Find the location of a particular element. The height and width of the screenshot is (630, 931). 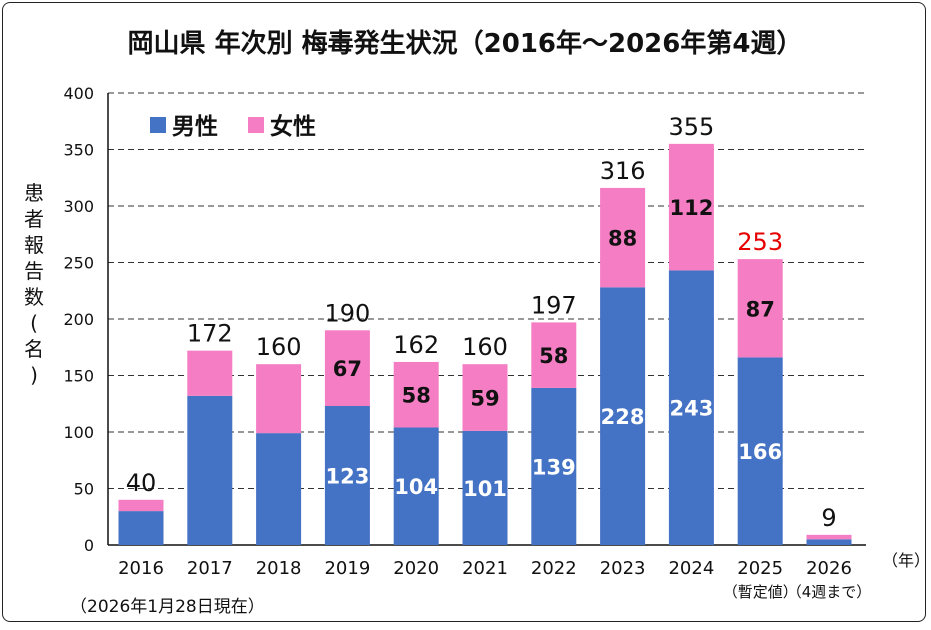

bar-female-2019 is located at coordinates (347, 368).